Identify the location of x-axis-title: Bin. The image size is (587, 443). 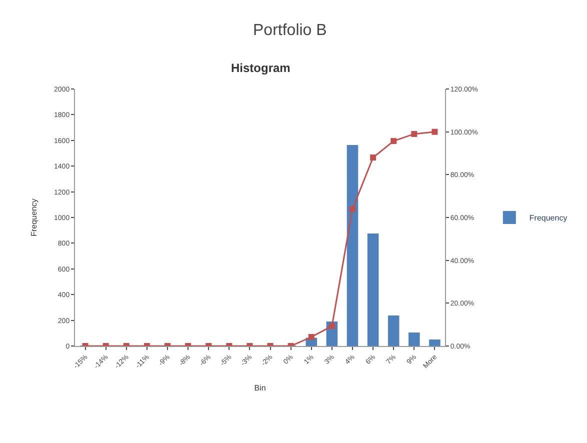
(260, 387).